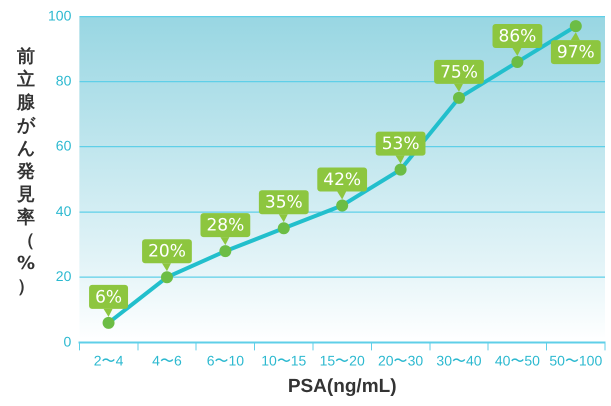 This screenshot has width=611, height=406. I want to click on data-label: 97%, so click(575, 52).